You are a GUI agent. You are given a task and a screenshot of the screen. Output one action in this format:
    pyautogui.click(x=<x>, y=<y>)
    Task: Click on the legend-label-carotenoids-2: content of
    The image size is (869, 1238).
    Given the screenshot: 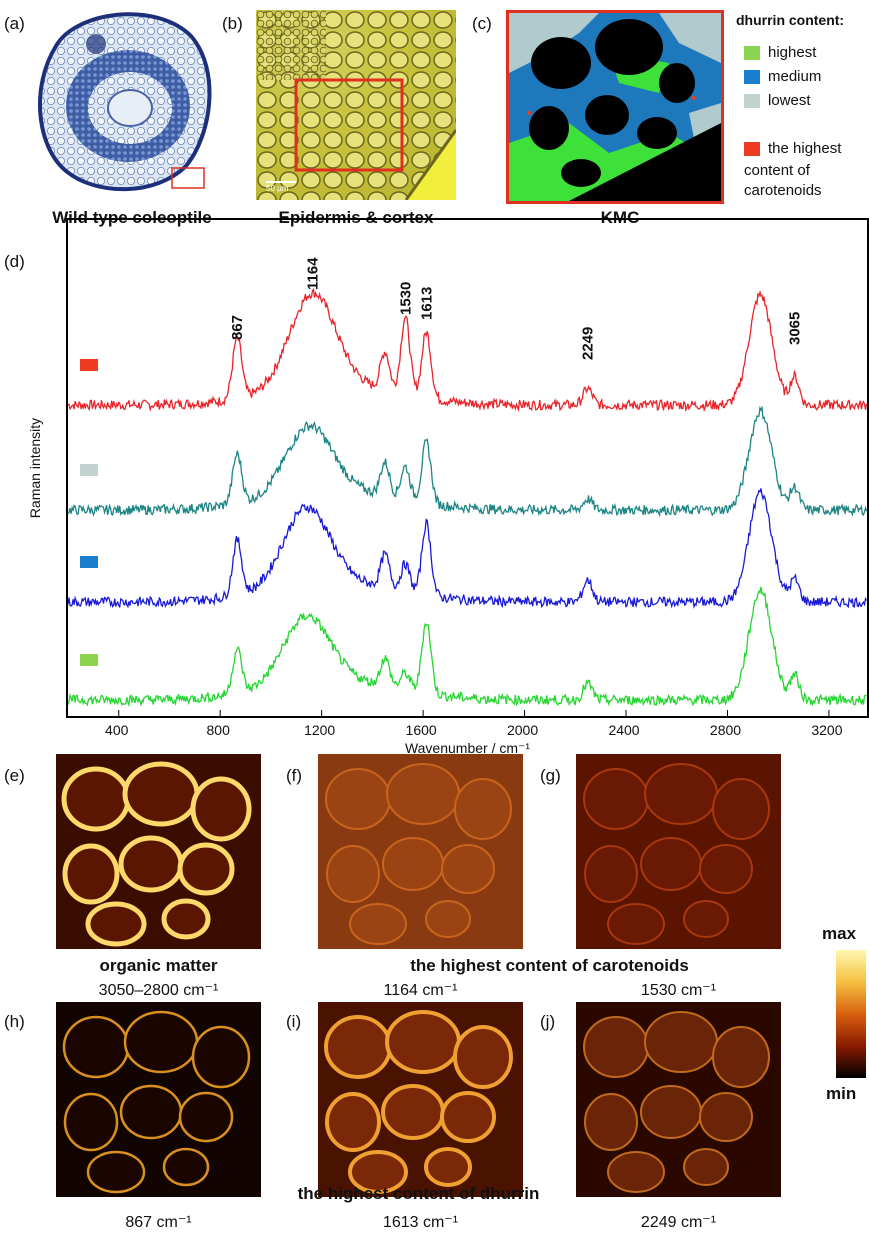 What is the action you would take?
    pyautogui.click(x=777, y=170)
    